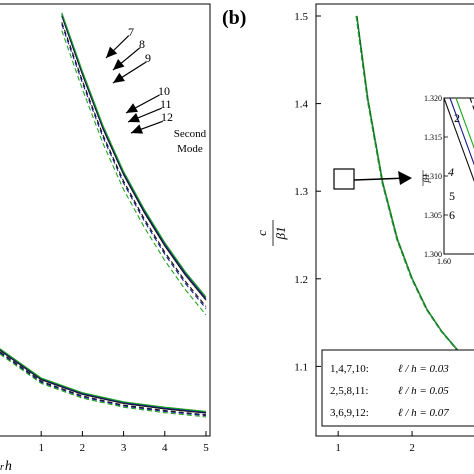 This screenshot has height=474, width=474. What do you see at coordinates (148, 58) in the screenshot?
I see `curve-label-9: 9` at bounding box center [148, 58].